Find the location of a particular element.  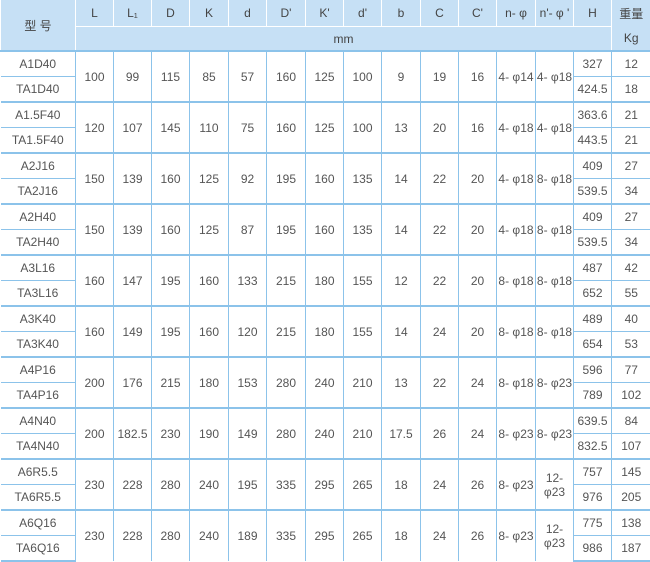

height-cell: 789 is located at coordinates (593, 396).